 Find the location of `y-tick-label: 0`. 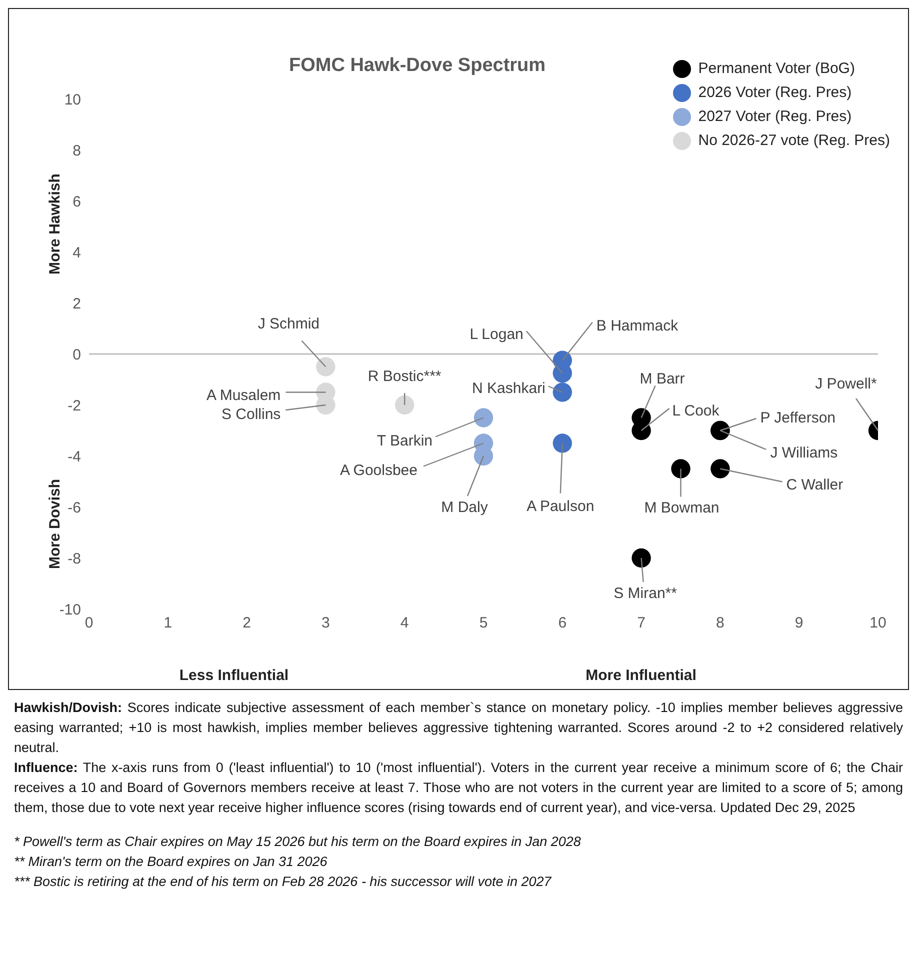

y-tick-label: 0 is located at coordinates (76, 355).